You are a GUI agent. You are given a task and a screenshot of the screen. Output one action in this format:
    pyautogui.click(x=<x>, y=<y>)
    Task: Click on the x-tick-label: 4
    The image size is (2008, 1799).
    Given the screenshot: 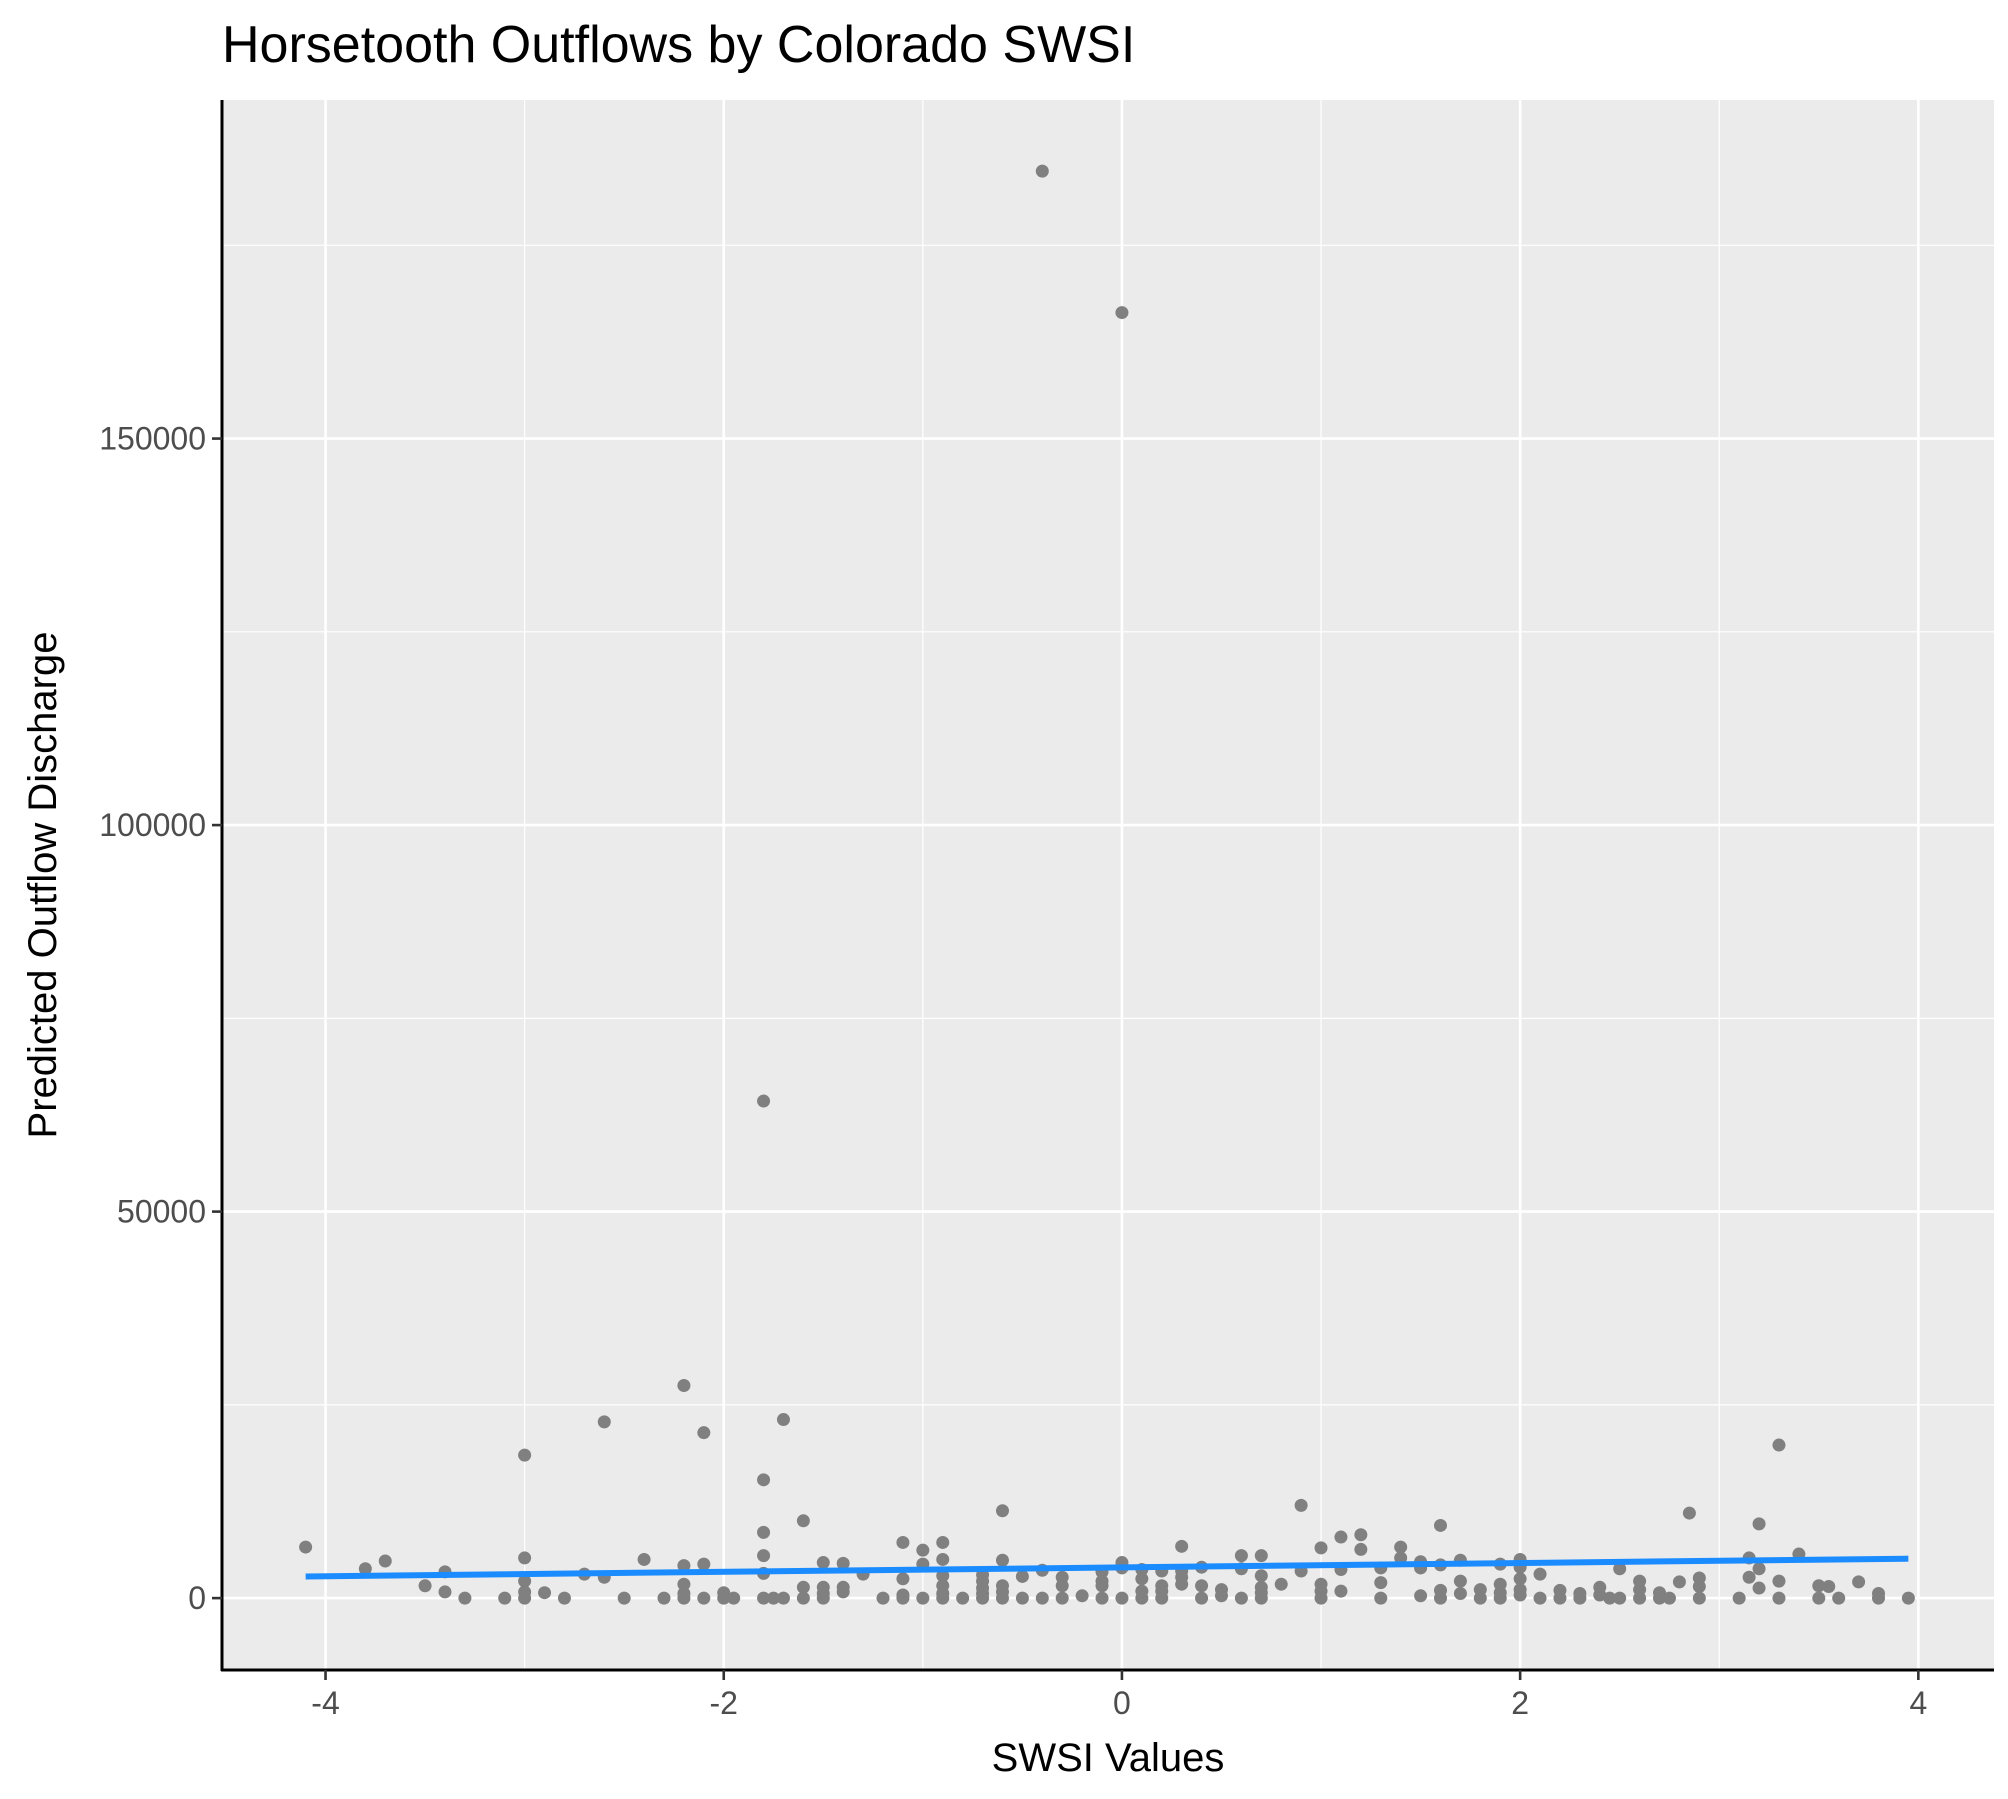 What is the action you would take?
    pyautogui.click(x=1918, y=1703)
    